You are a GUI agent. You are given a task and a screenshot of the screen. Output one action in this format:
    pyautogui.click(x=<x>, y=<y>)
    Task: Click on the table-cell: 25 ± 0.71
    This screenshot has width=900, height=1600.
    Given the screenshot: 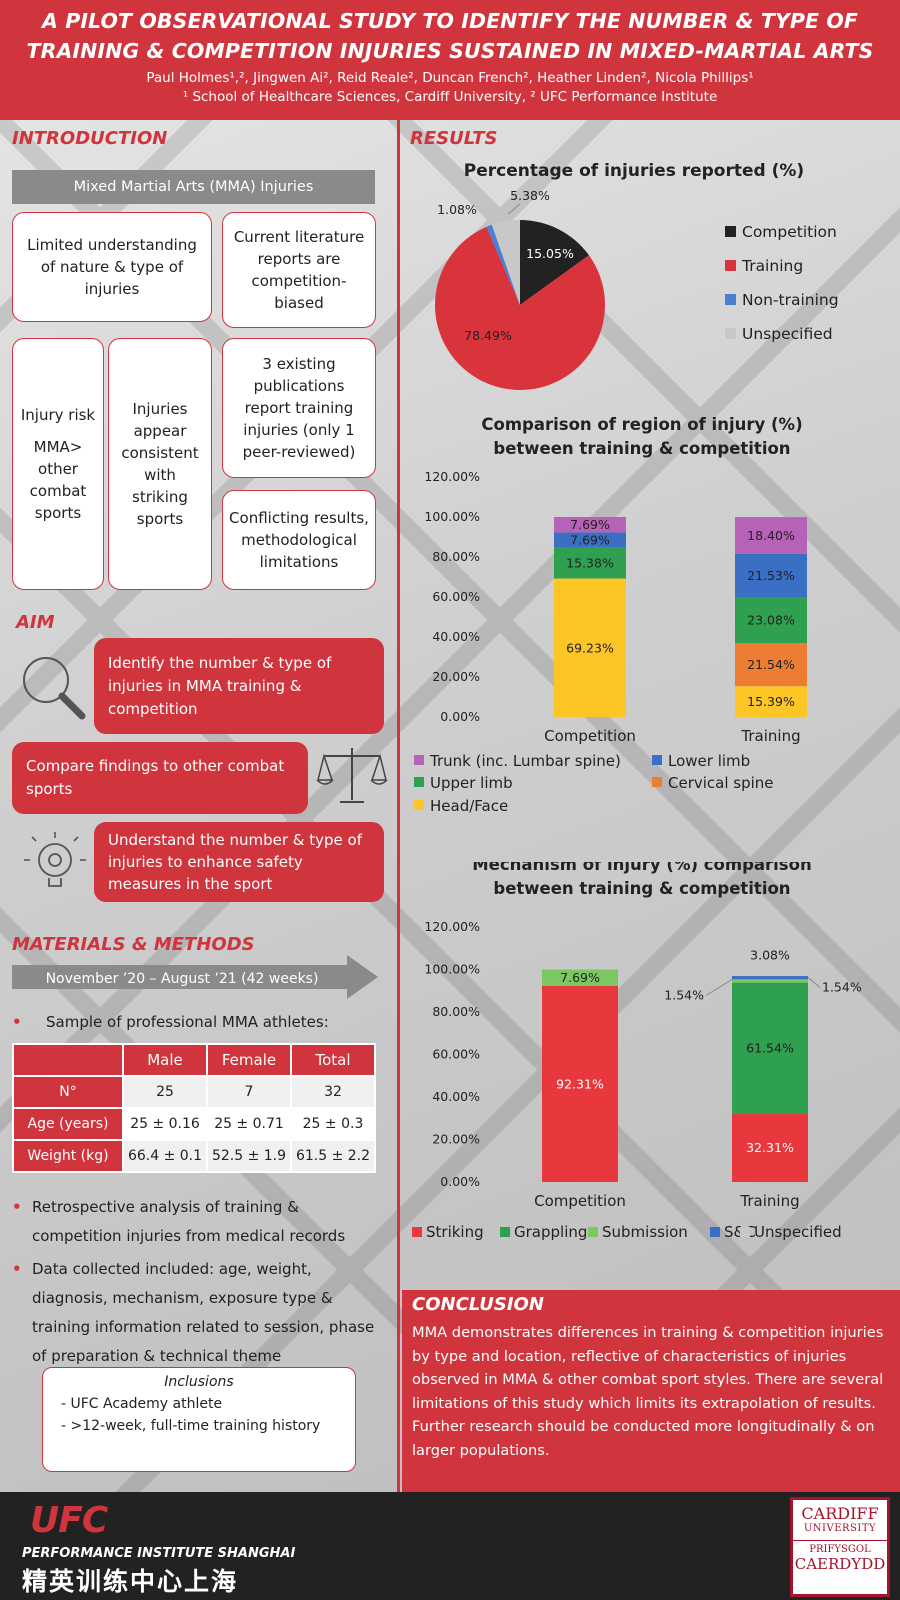 What is the action you would take?
    pyautogui.click(x=249, y=1124)
    